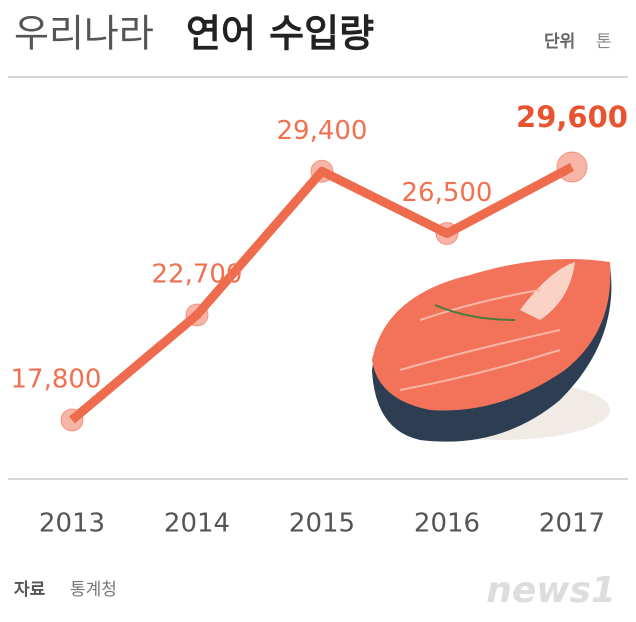 This screenshot has width=636, height=622. Describe the element at coordinates (572, 117) in the screenshot. I see `value-label: 29,600` at that location.